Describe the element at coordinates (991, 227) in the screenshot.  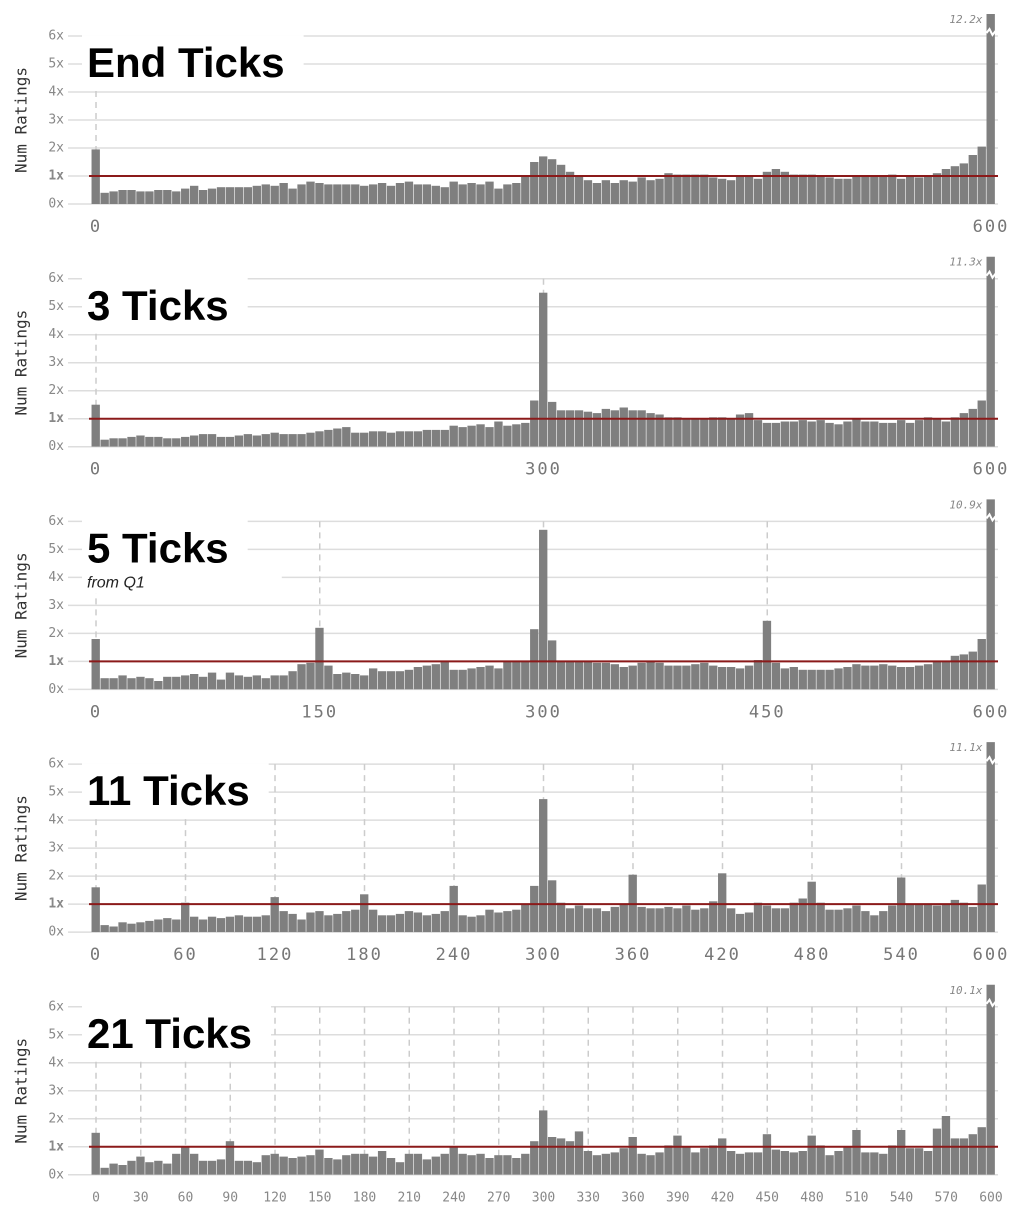
I see `x-tick-label: 600` at that location.